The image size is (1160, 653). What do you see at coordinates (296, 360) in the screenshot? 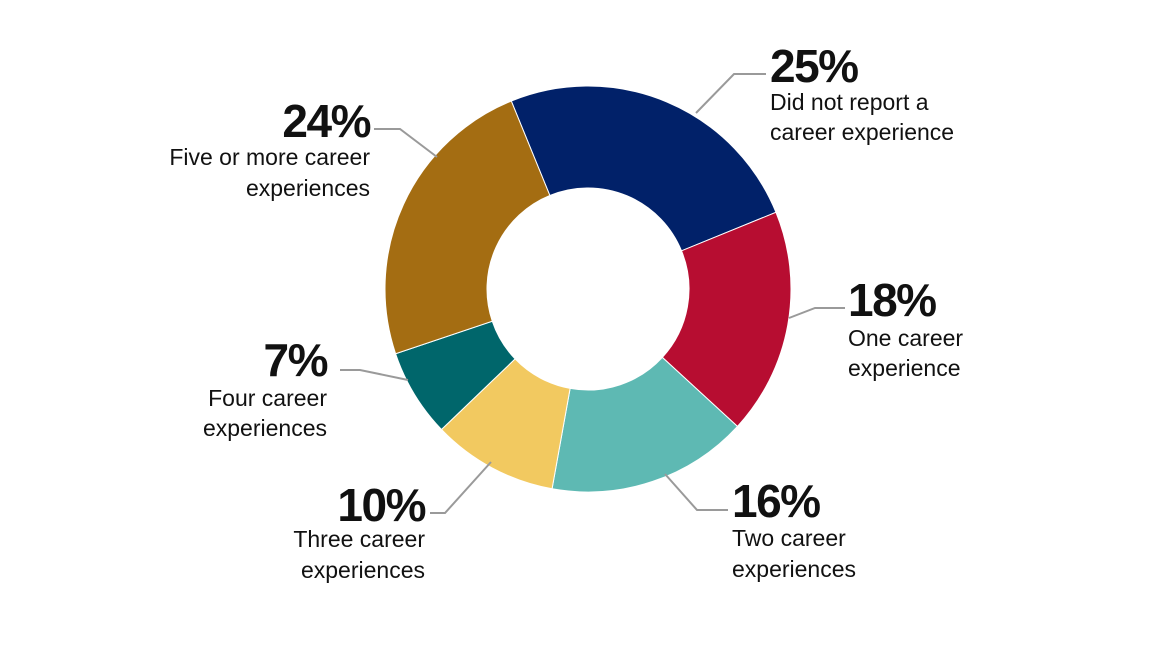
I see `slice-value-label: 7%` at bounding box center [296, 360].